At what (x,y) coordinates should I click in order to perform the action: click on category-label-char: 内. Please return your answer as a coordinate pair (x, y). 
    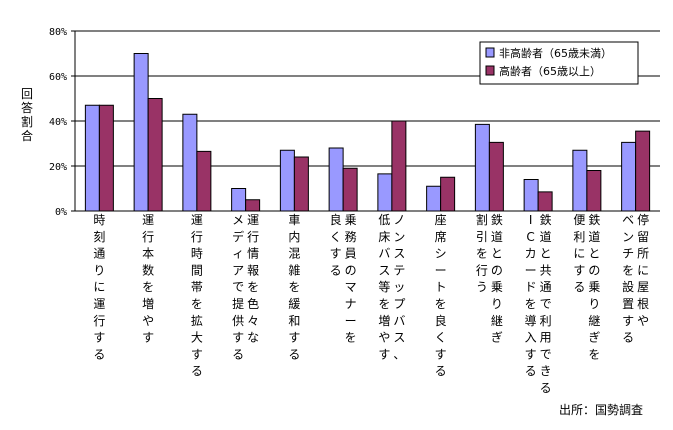
    Looking at the image, I should click on (294, 237).